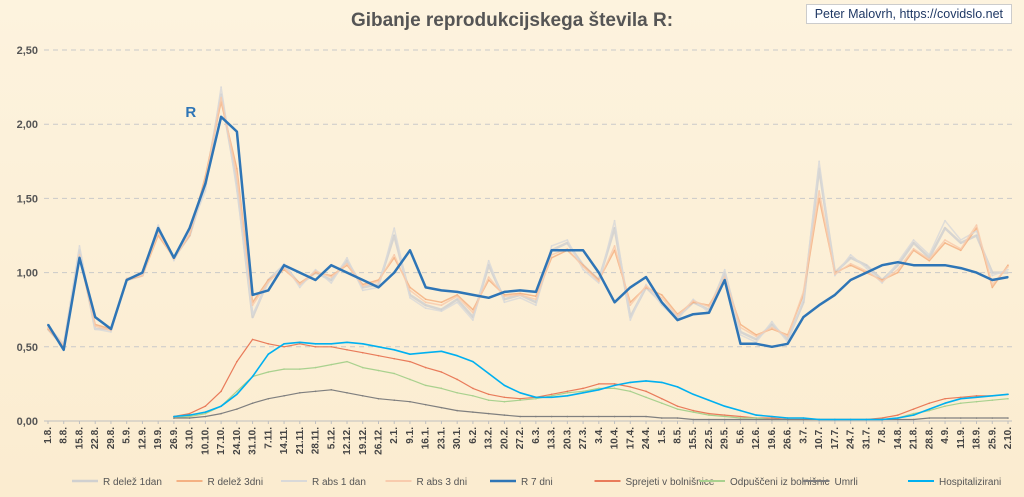 This screenshot has width=1024, height=497. Describe the element at coordinates (630, 438) in the screenshot. I see `x-tick-label: 17.4.` at that location.